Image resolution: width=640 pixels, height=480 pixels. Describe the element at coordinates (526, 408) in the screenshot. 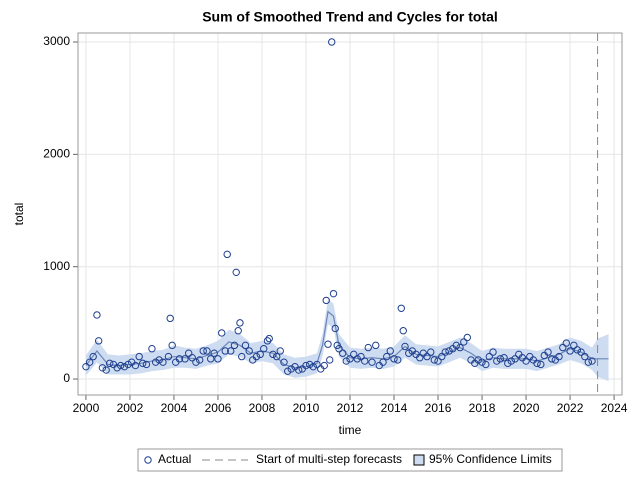

I see `x-tick-label: 2020` at that location.